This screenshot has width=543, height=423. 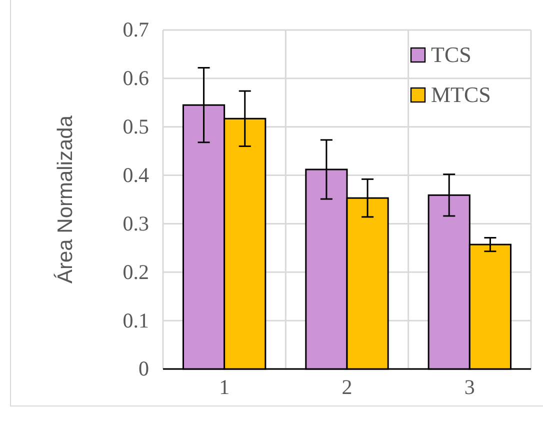 I want to click on x-tick-label: 1, so click(x=224, y=386).